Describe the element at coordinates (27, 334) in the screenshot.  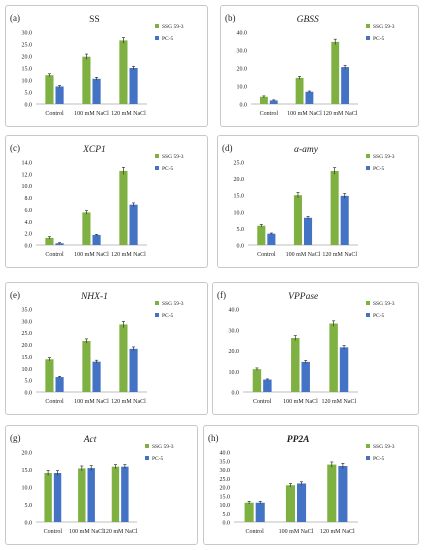
I see `y-tick-label: 25.0` at that location.